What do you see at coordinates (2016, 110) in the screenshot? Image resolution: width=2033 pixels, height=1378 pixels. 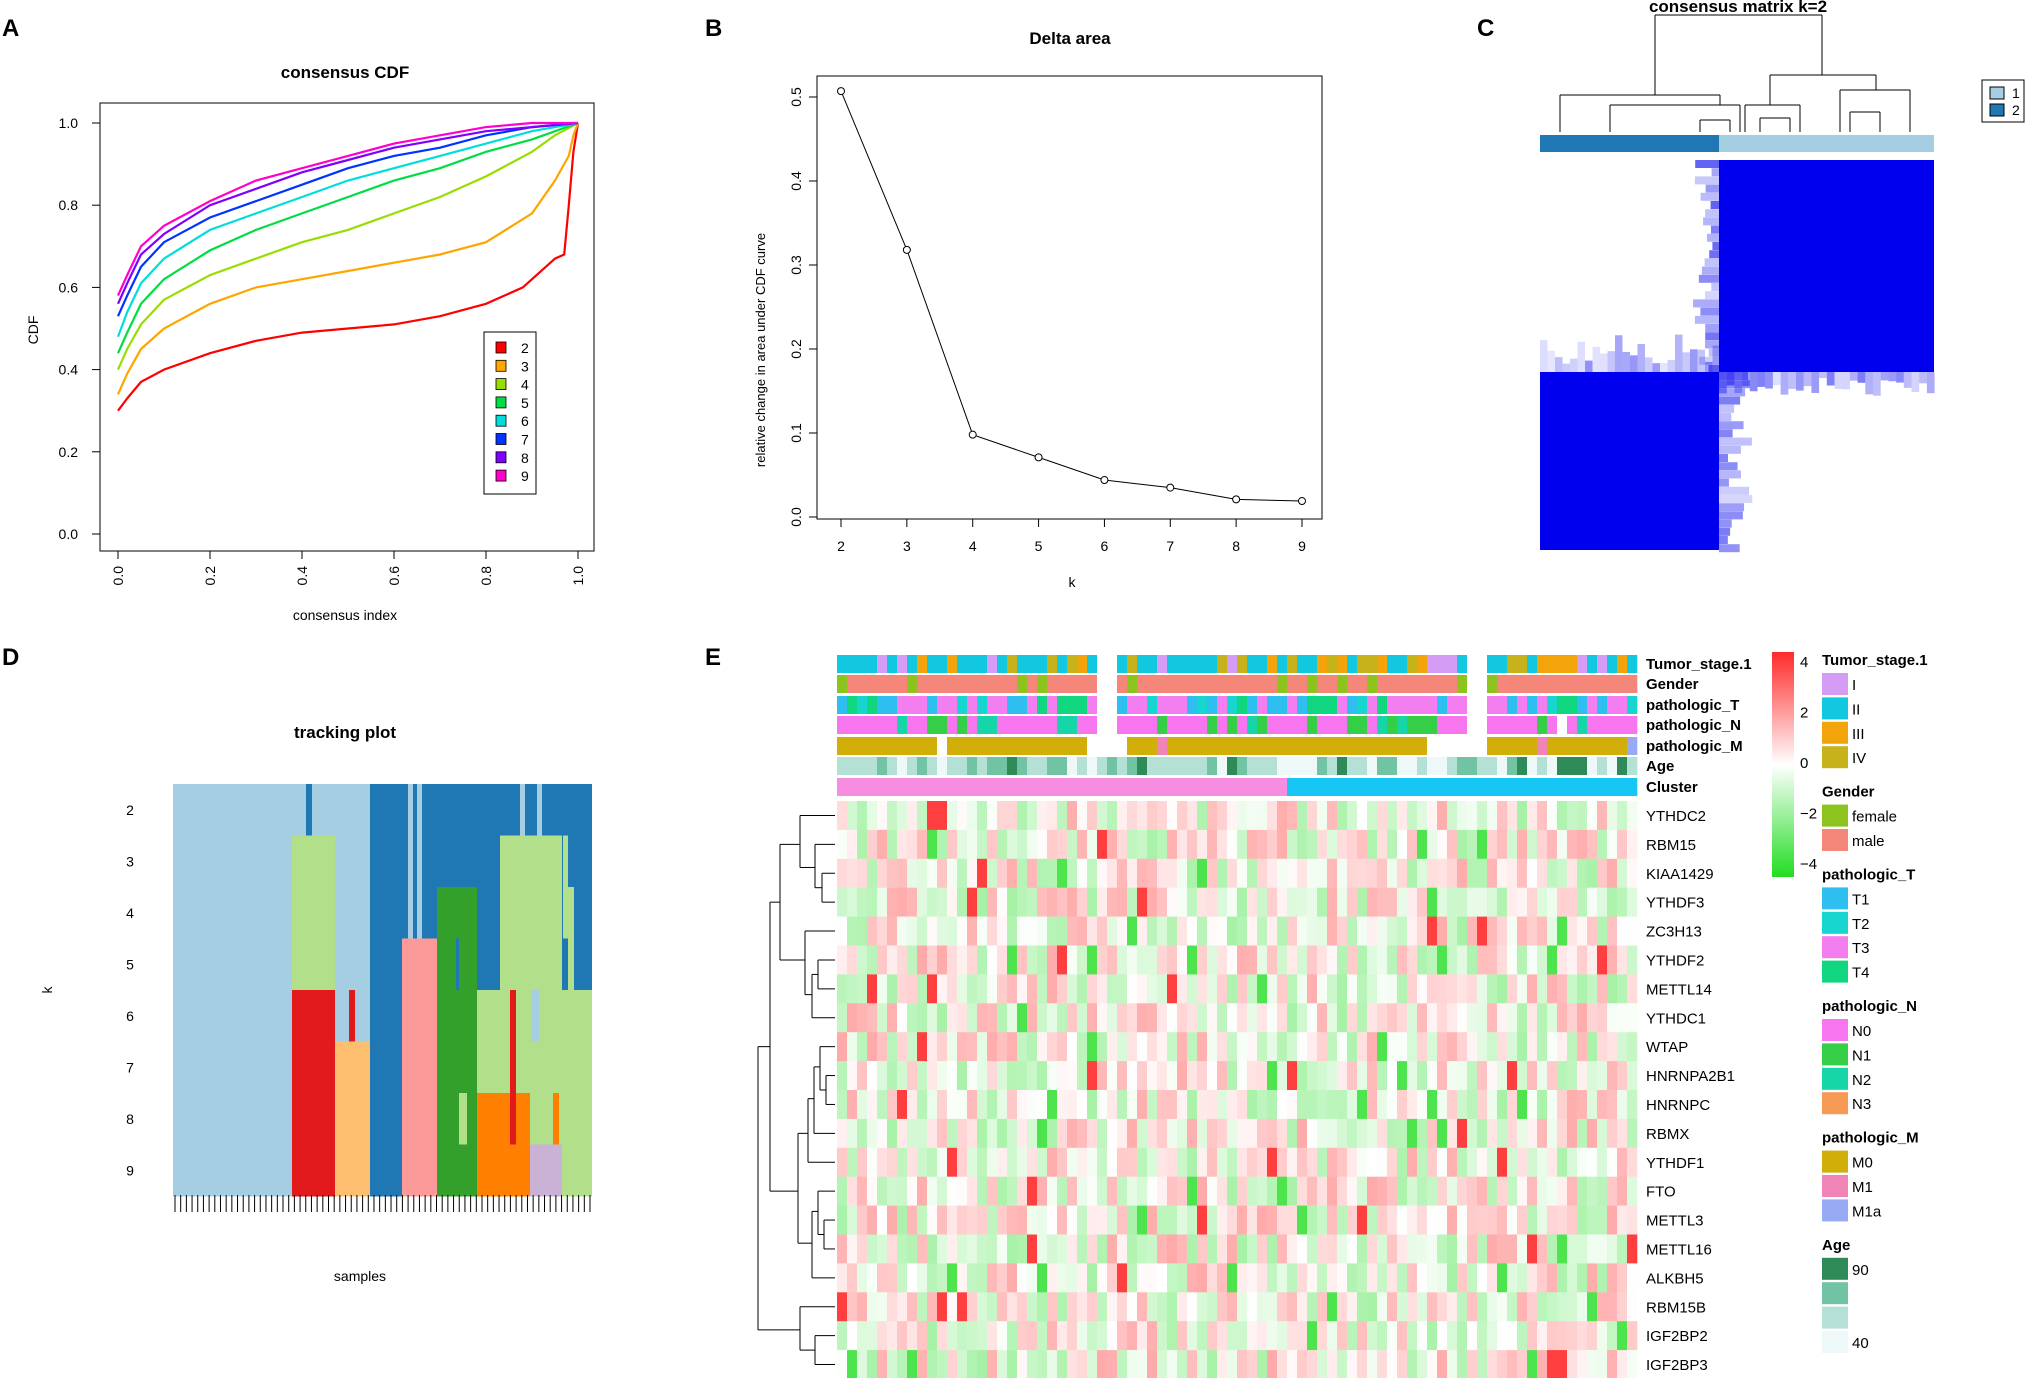 I see `consensus-legend-label-2: 2` at bounding box center [2016, 110].